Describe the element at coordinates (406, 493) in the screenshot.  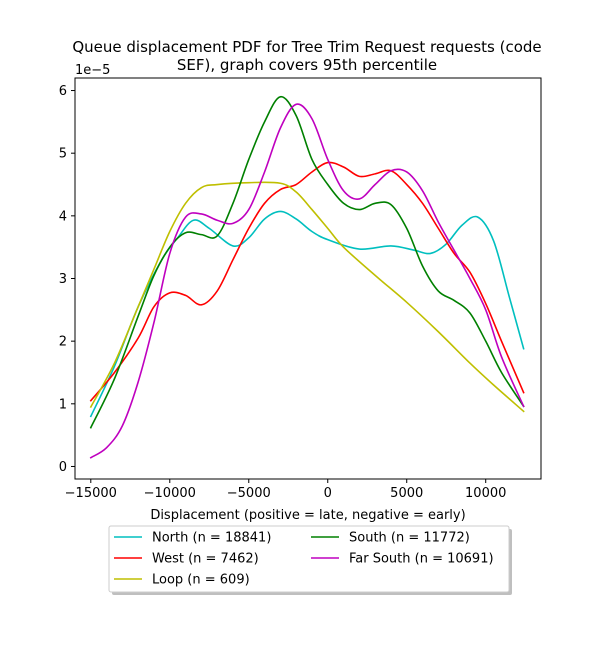
I see `x-tick-label: 5000` at that location.